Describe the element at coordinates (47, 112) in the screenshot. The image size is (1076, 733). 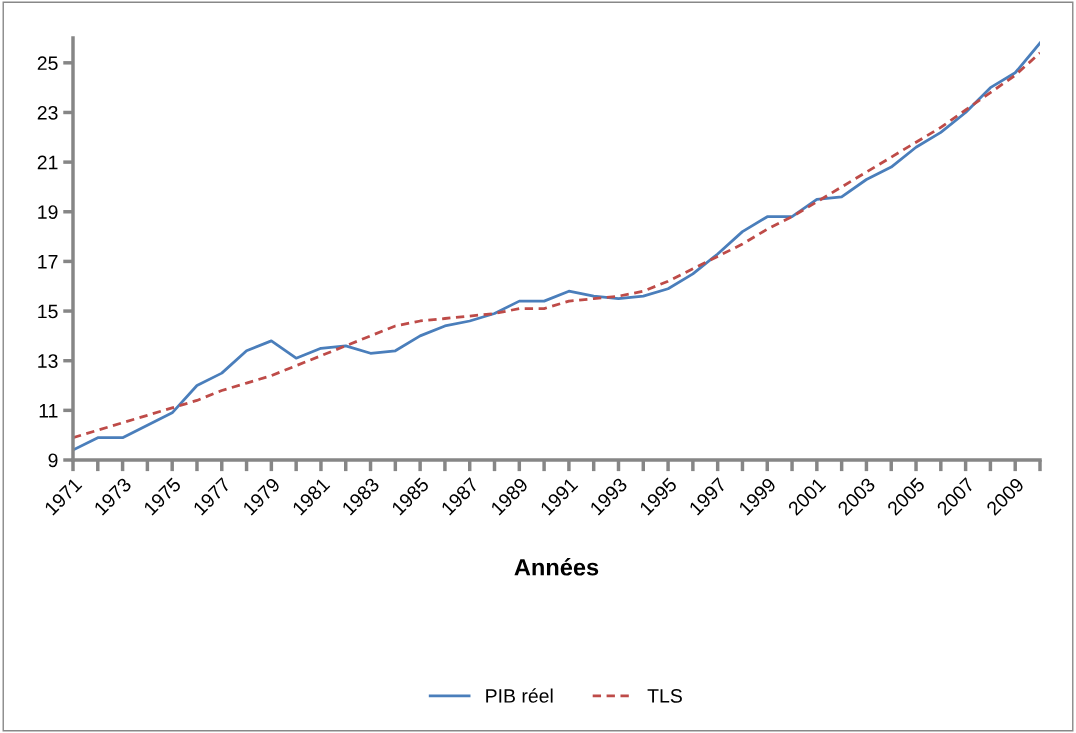
I see `y-tick-label: 23` at that location.